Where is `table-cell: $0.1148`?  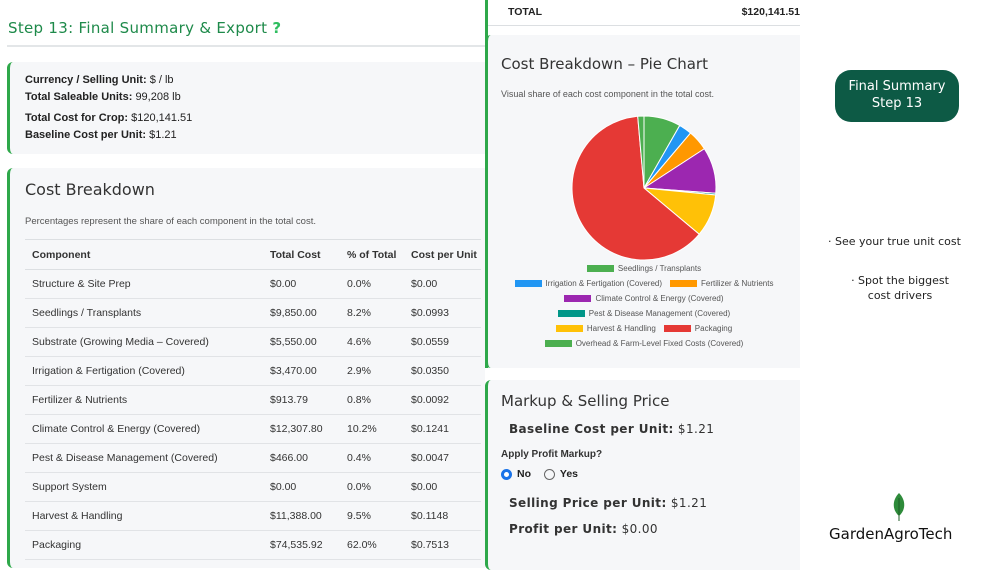
table-cell: $0.1148 is located at coordinates (442, 516).